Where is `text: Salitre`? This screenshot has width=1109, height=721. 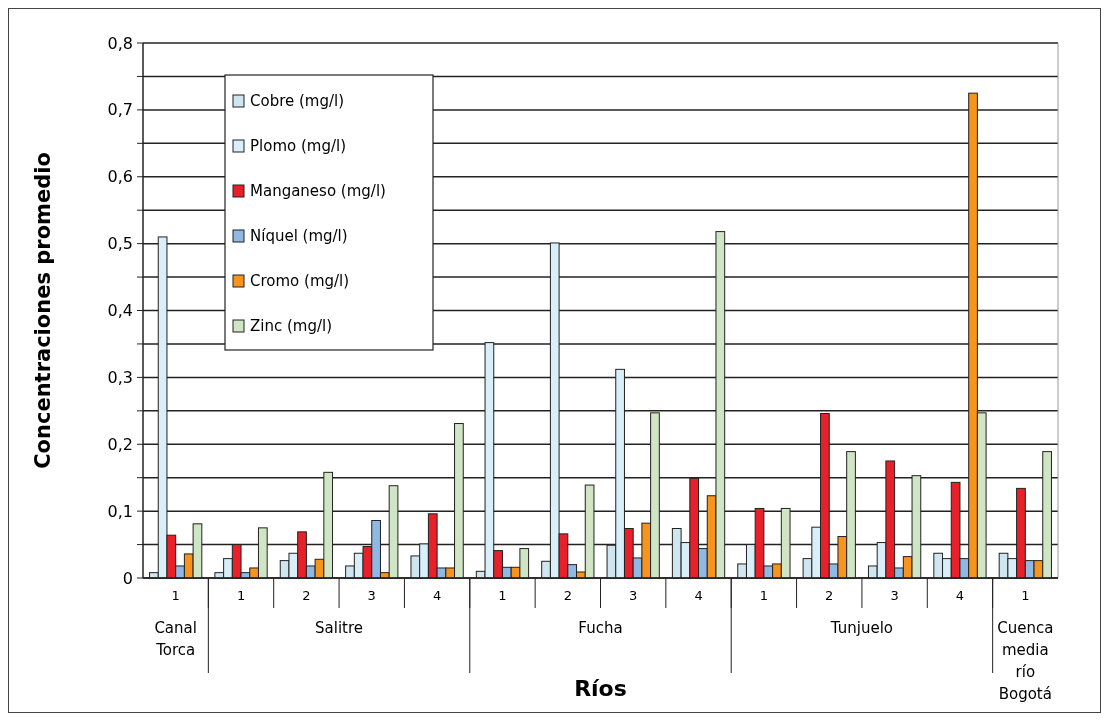 text: Salitre is located at coordinates (339, 628).